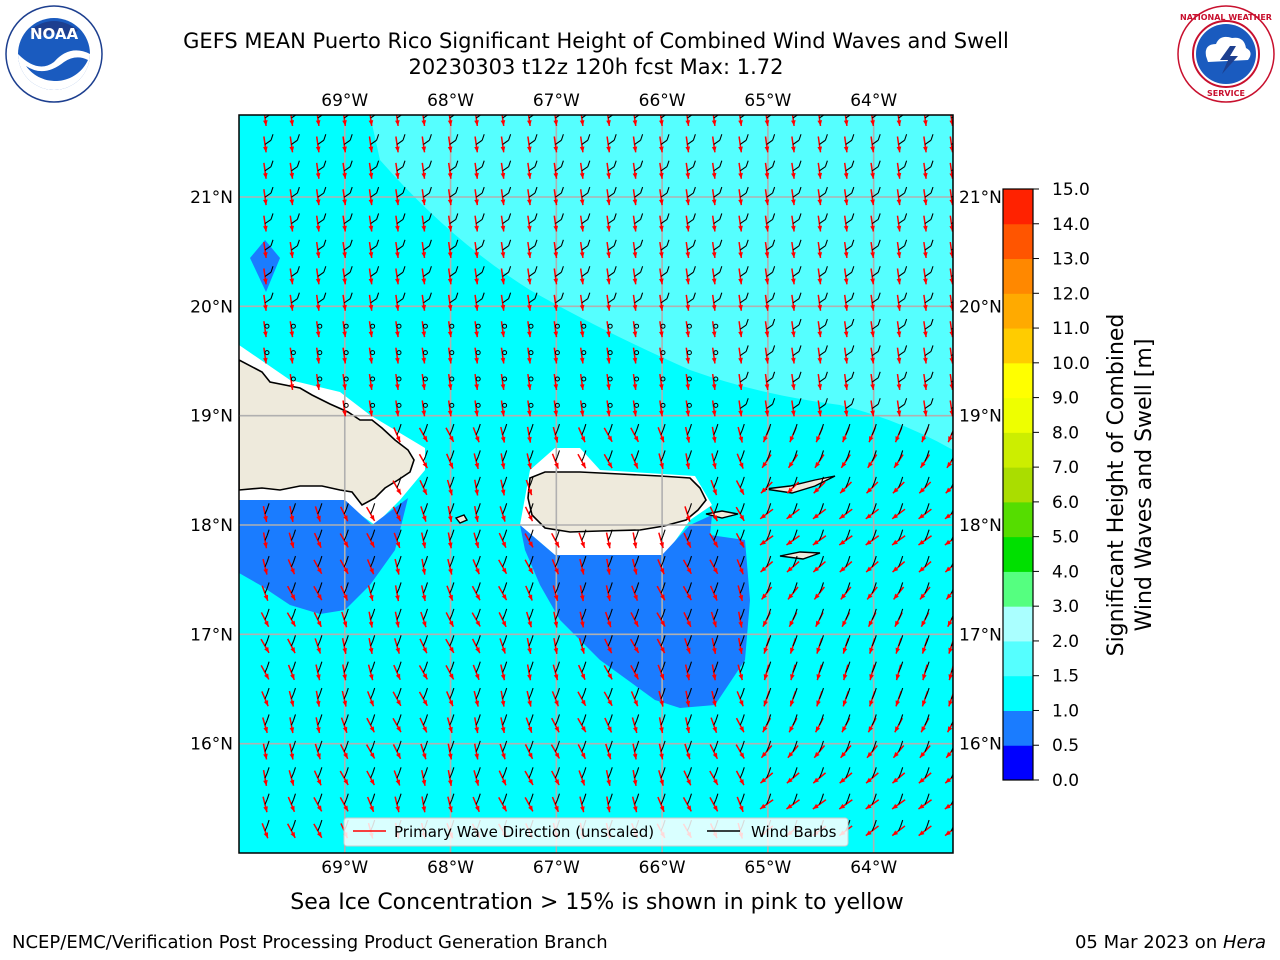 Image resolution: width=1280 pixels, height=960 pixels. What do you see at coordinates (1071, 329) in the screenshot?
I see `colorbar-tick-label: 11.0` at bounding box center [1071, 329].